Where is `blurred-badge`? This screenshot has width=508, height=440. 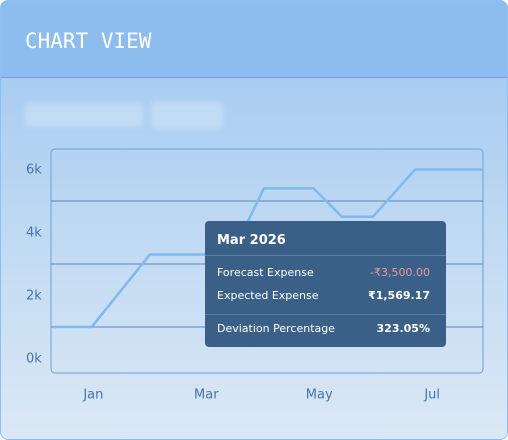
blurred-badge is located at coordinates (187, 115).